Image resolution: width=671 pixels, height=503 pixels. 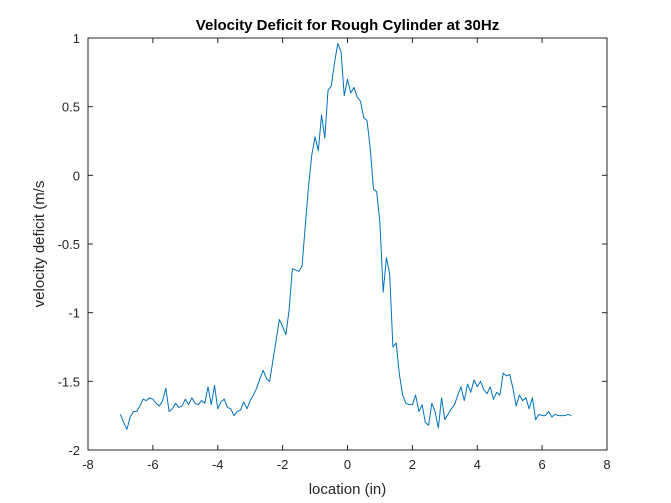 I want to click on x-tick-label: -8, so click(x=88, y=464).